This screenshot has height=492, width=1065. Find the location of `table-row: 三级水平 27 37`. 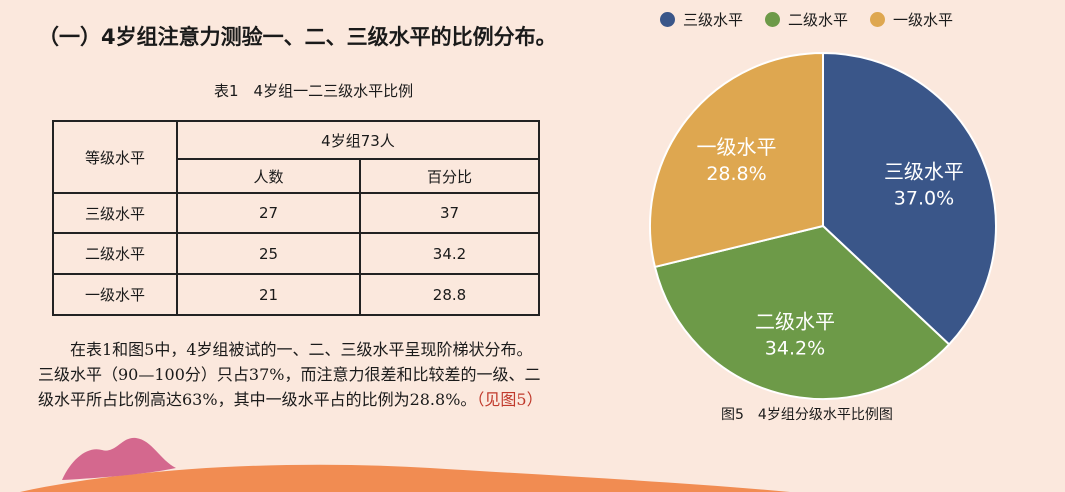

table-row: 三级水平 27 37 is located at coordinates (296, 213).